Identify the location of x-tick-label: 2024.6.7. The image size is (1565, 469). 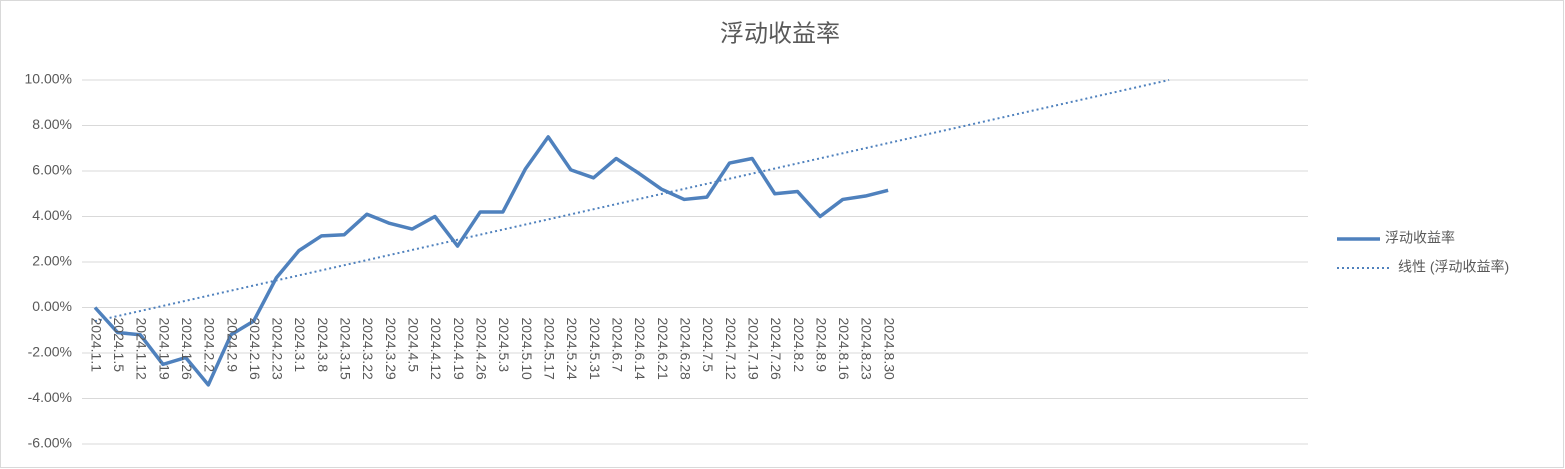
(617, 345).